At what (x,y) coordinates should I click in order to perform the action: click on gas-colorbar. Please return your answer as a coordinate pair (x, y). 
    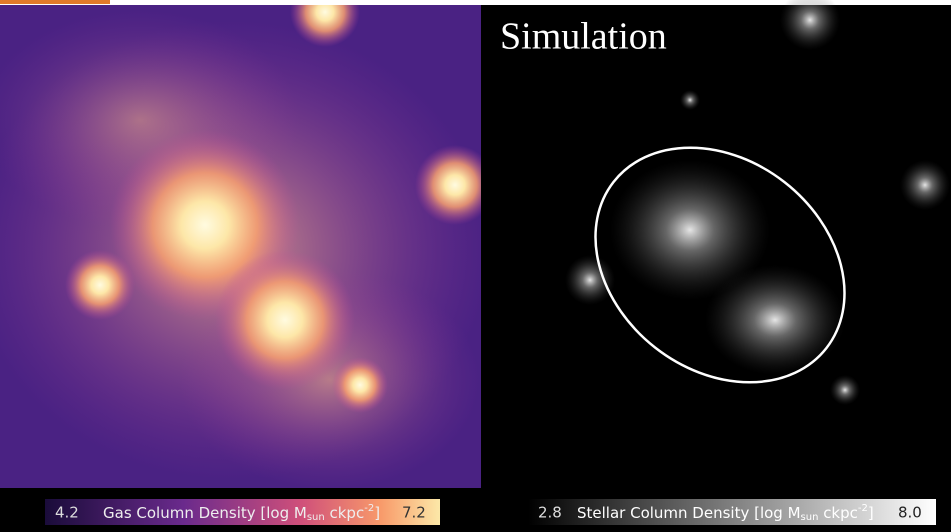
    Looking at the image, I should click on (242, 512).